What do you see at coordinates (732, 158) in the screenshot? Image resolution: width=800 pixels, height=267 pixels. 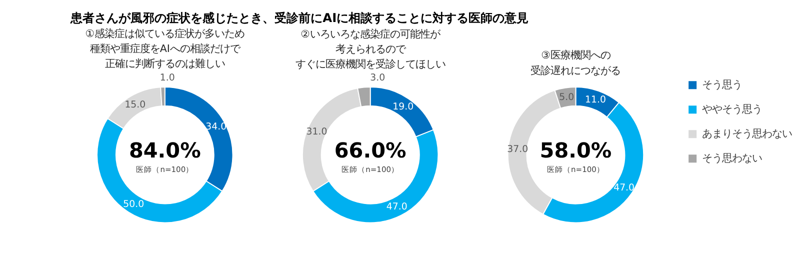 I see `legend-label: そう思わない` at bounding box center [732, 158].